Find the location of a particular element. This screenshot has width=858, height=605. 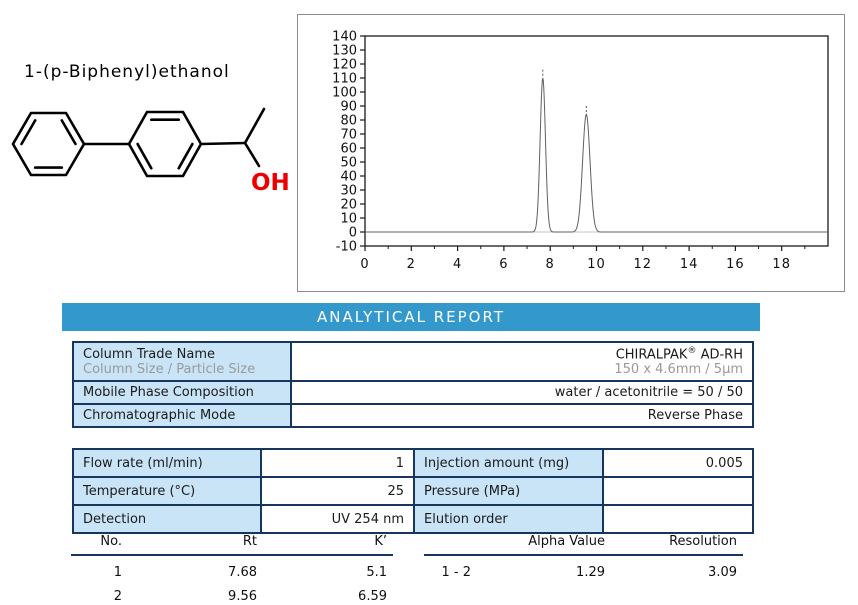

alpha-value: 1.29 is located at coordinates (590, 572).